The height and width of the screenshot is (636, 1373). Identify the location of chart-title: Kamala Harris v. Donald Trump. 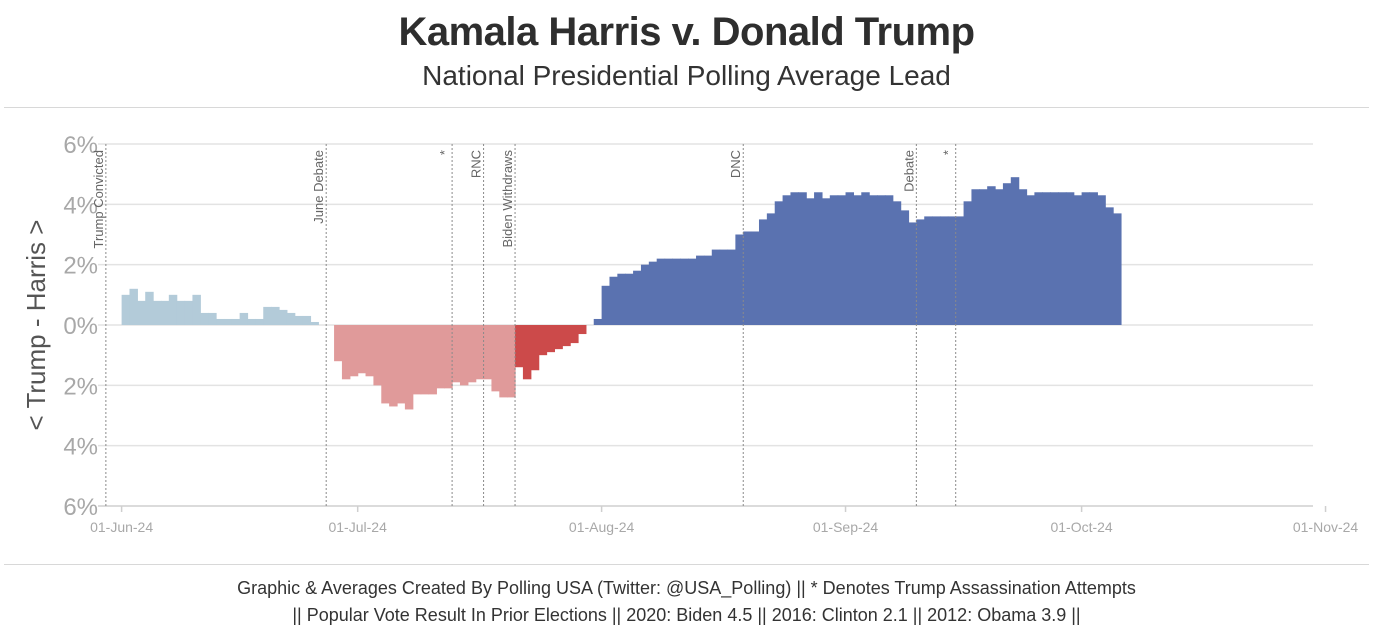
(686, 32).